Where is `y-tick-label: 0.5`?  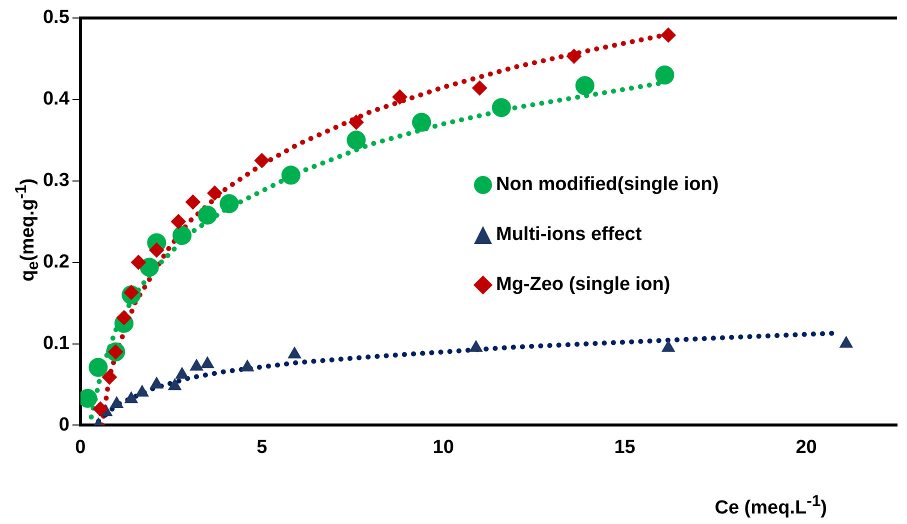 y-tick-label: 0.5 is located at coordinates (56, 17).